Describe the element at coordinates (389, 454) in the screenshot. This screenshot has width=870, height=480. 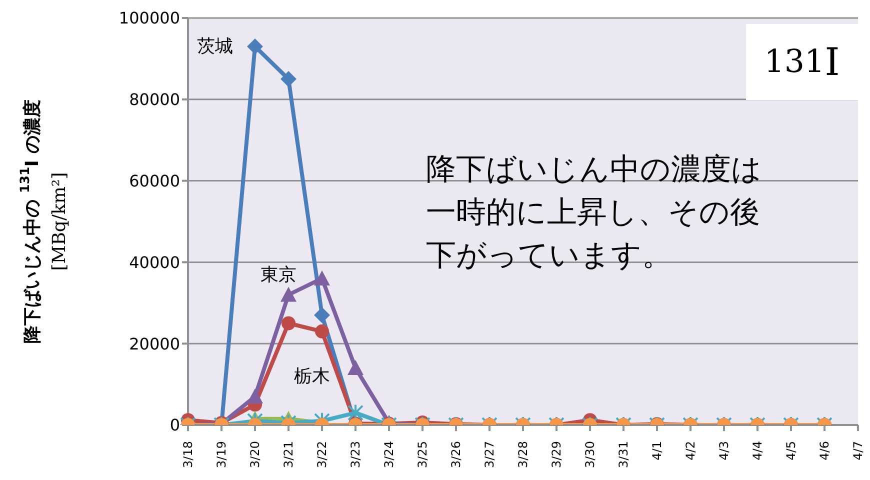
I see `x-tick-label: 3/24` at that location.